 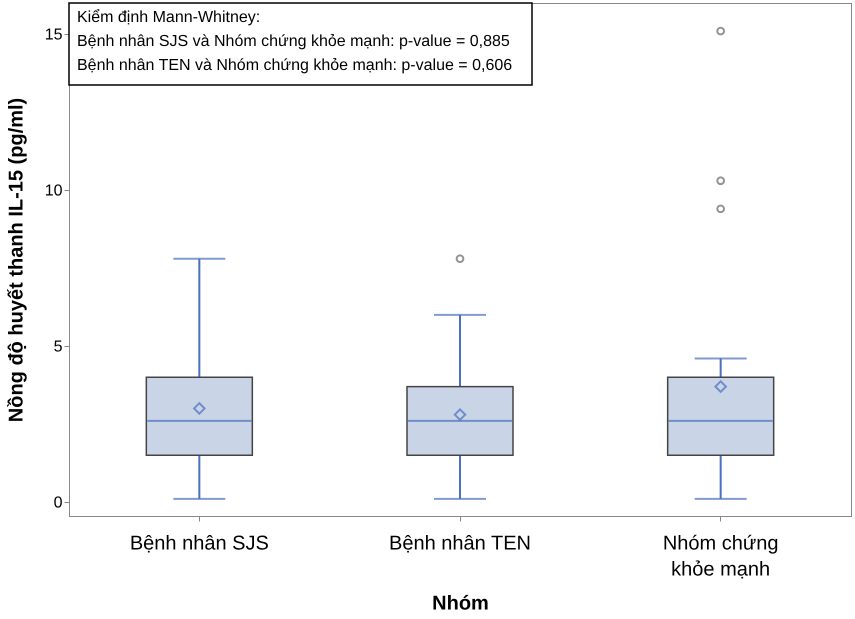 What do you see at coordinates (168, 17) in the screenshot?
I see `annotation: Kiểm định Mann-Whitney:` at bounding box center [168, 17].